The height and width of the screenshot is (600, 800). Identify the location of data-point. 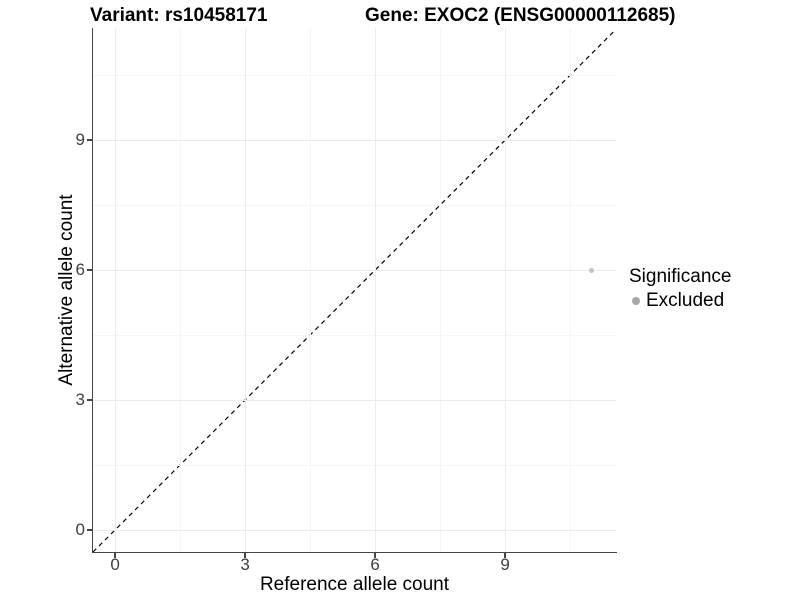
(592, 270).